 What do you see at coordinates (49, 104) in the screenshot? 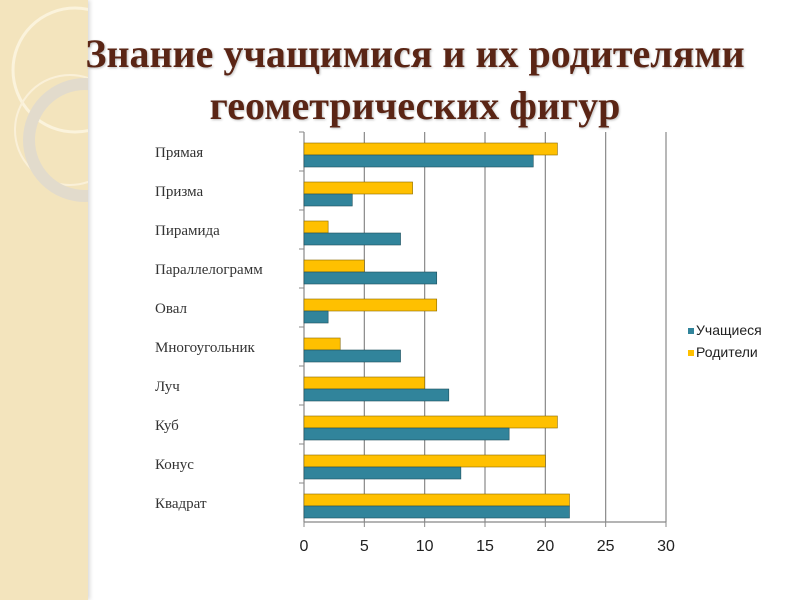
I see `decorative-circles` at bounding box center [49, 104].